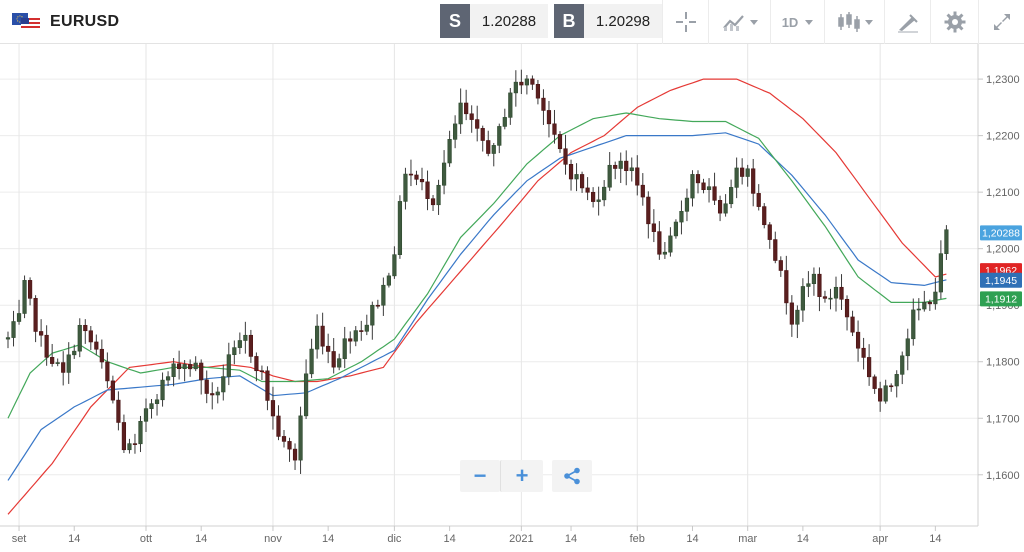 This screenshot has height=552, width=1024. I want to click on candle-style-button, so click(854, 22).